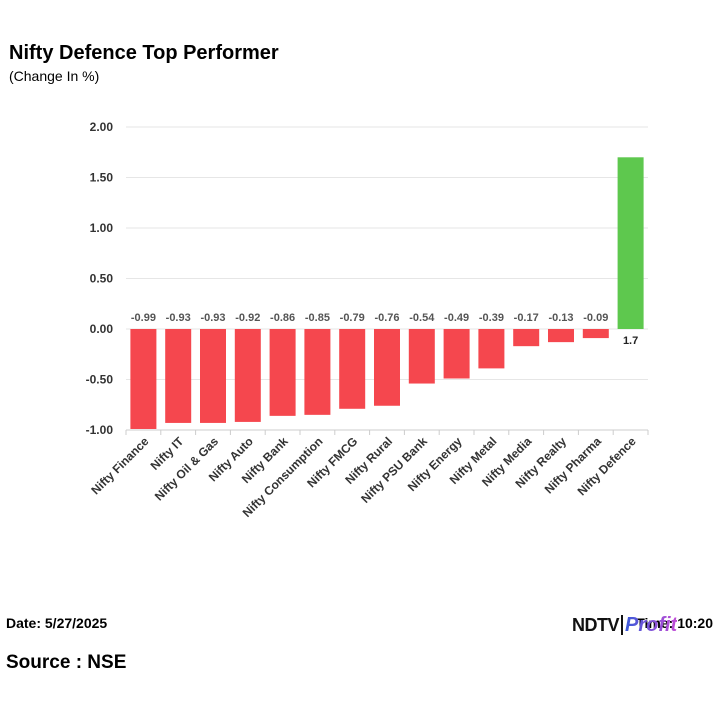 Image resolution: width=720 pixels, height=720 pixels. What do you see at coordinates (282, 318) in the screenshot?
I see `data-label: -0.86` at bounding box center [282, 318].